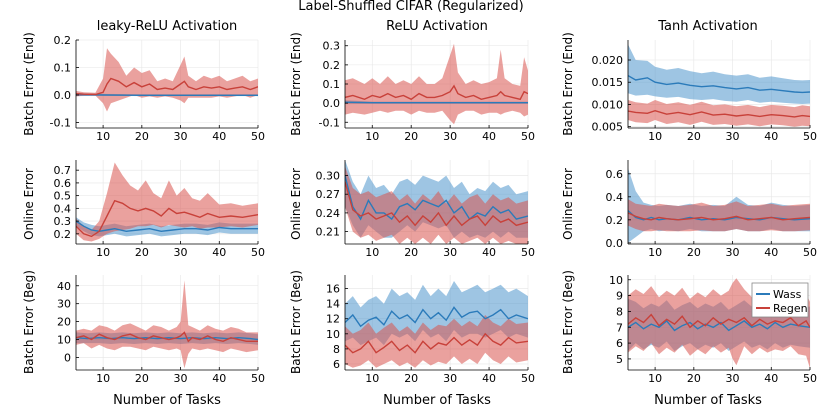 The height and width of the screenshot is (411, 822). What do you see at coordinates (333, 319) in the screenshot?
I see `y-tick-label: 12` at bounding box center [333, 319].